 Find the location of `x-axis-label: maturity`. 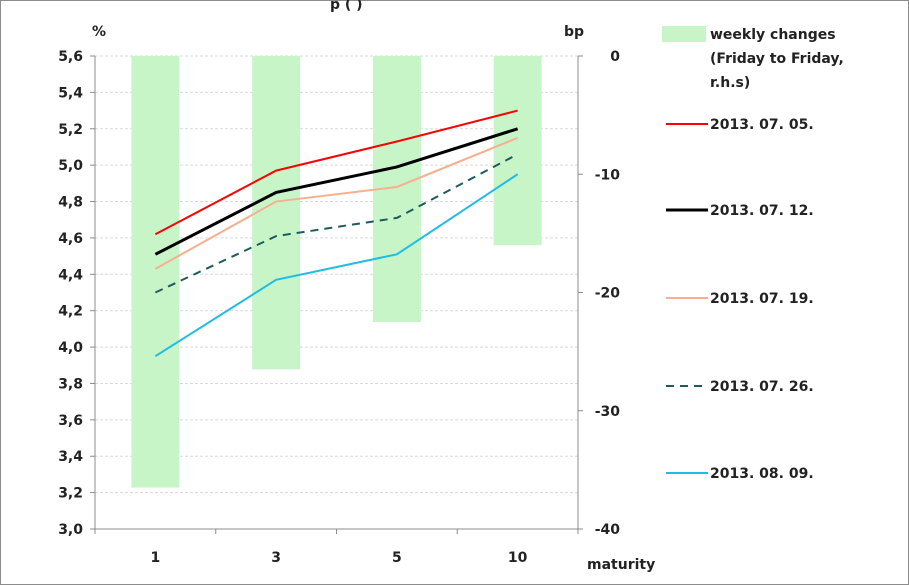

x-axis-label: maturity is located at coordinates (621, 565).